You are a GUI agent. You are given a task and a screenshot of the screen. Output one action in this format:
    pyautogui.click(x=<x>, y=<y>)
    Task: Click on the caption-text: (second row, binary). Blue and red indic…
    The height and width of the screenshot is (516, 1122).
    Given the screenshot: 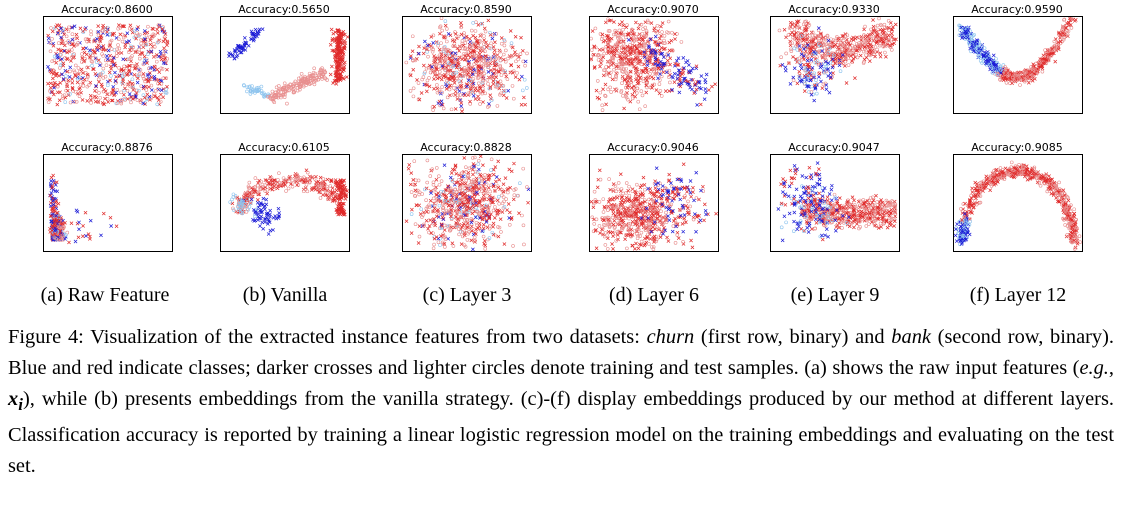 What is the action you would take?
    pyautogui.click(x=561, y=352)
    